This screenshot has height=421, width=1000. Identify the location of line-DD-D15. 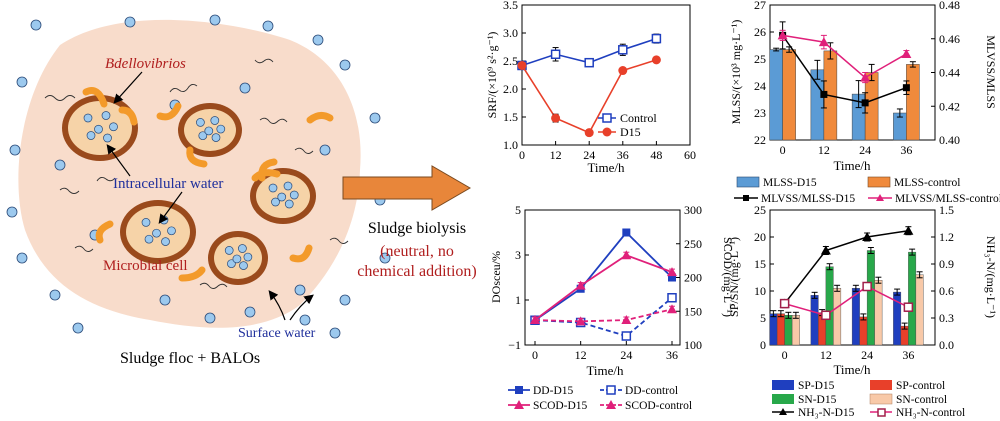
(603, 276).